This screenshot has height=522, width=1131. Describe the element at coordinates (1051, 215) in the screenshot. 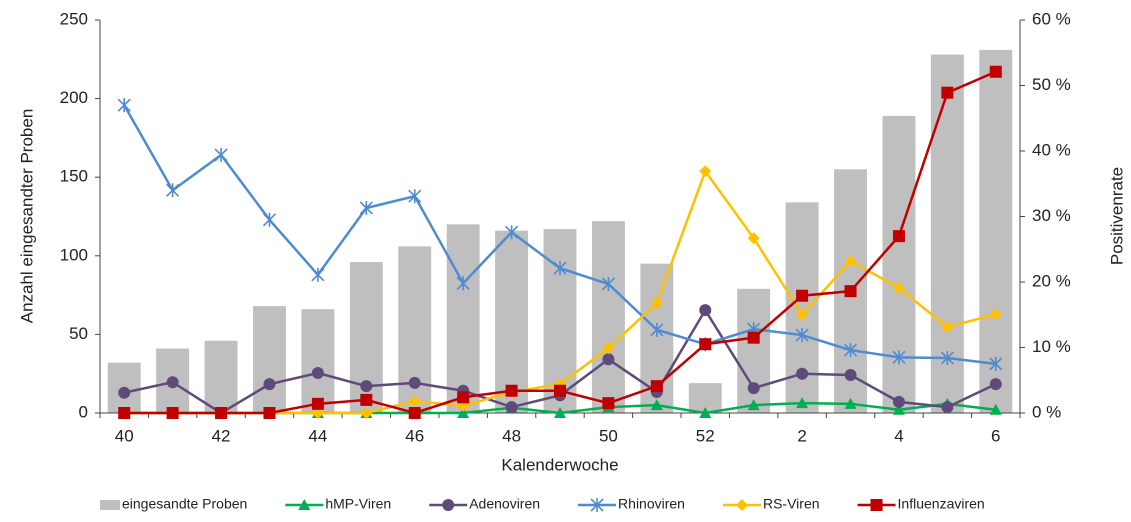

I see `y2-tick-label: 30 %` at that location.